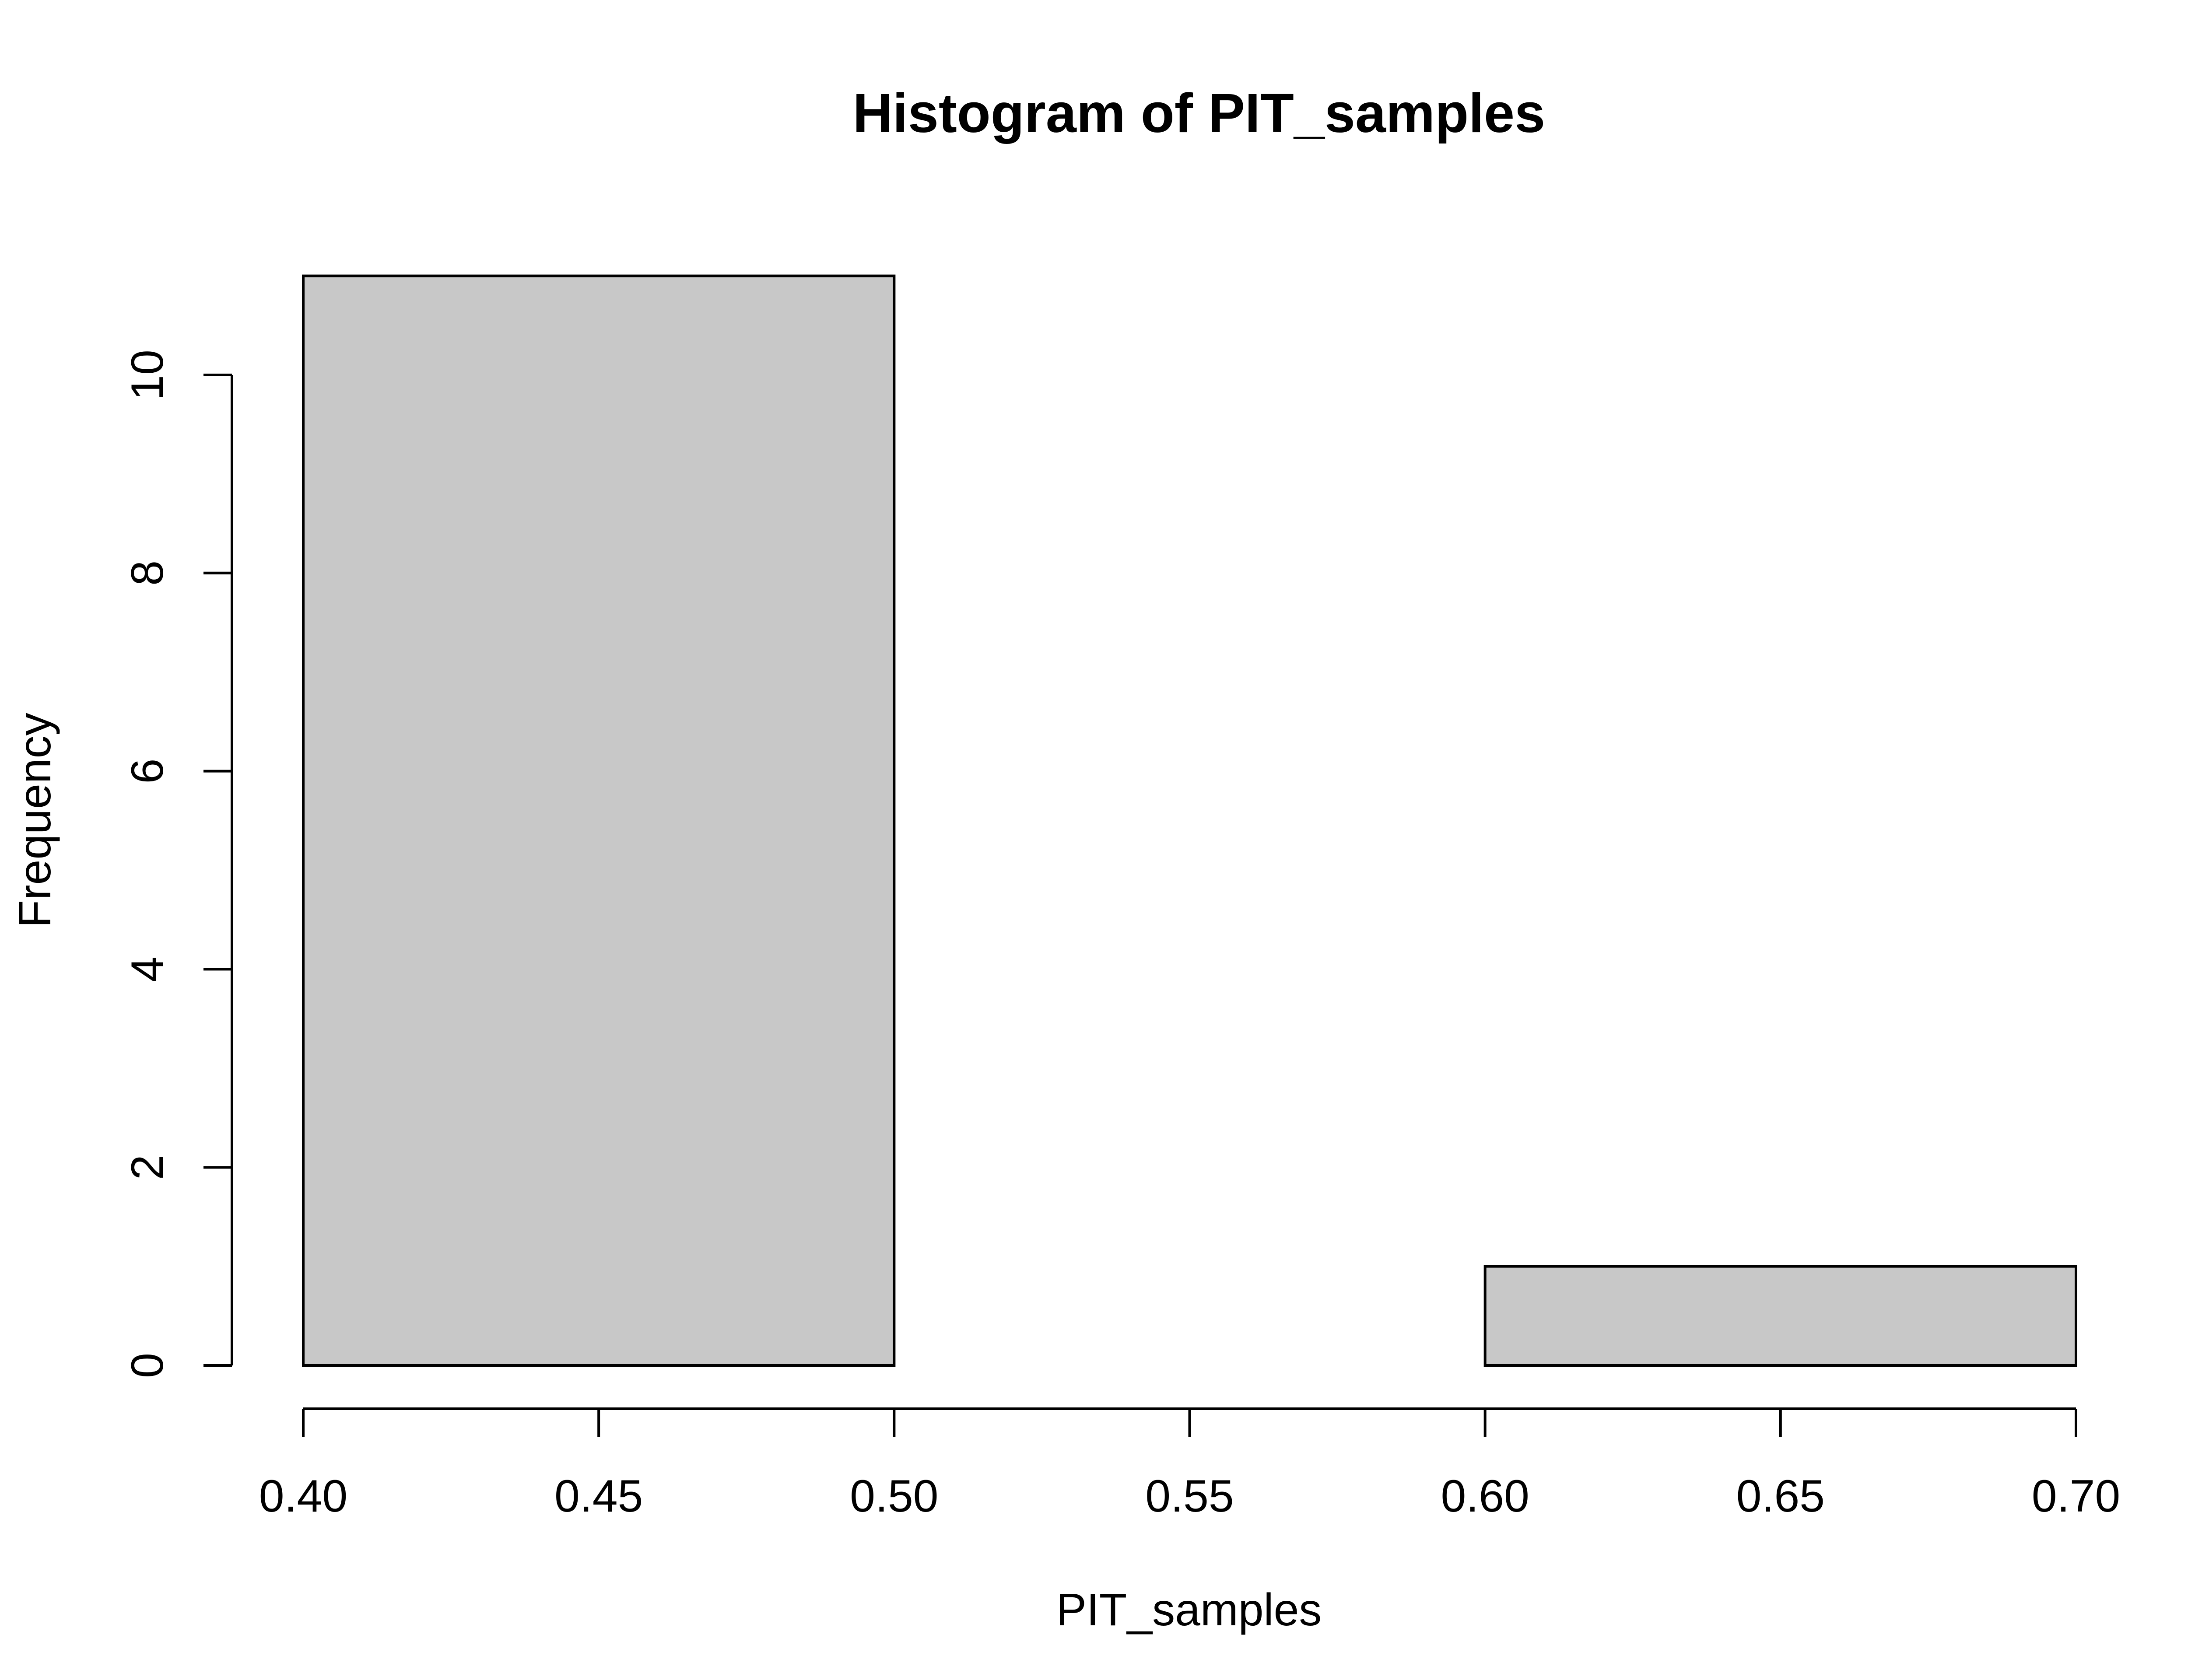 Image resolution: width=2188 pixels, height=1680 pixels. Describe the element at coordinates (147, 771) in the screenshot. I see `y-tick-label-3: 6` at that location.